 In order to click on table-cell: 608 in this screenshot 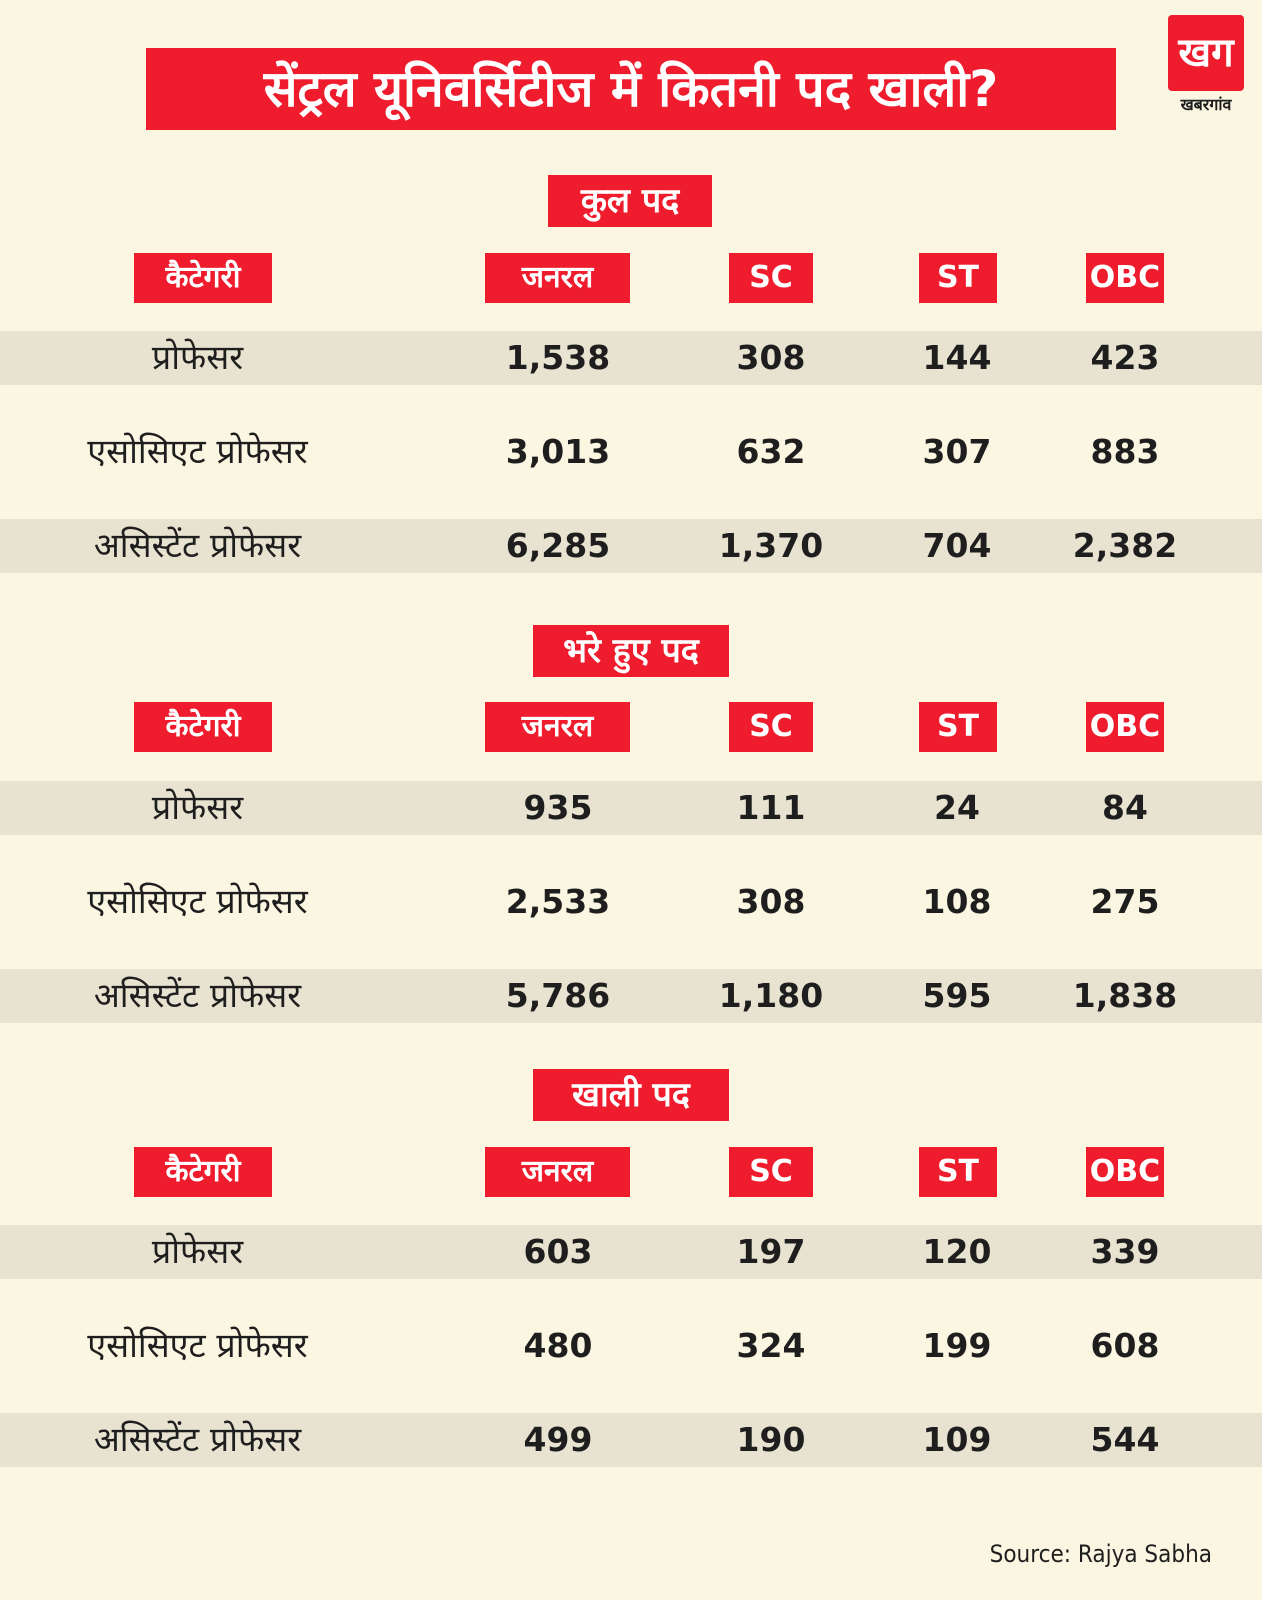, I will do `click(1125, 1345)`.